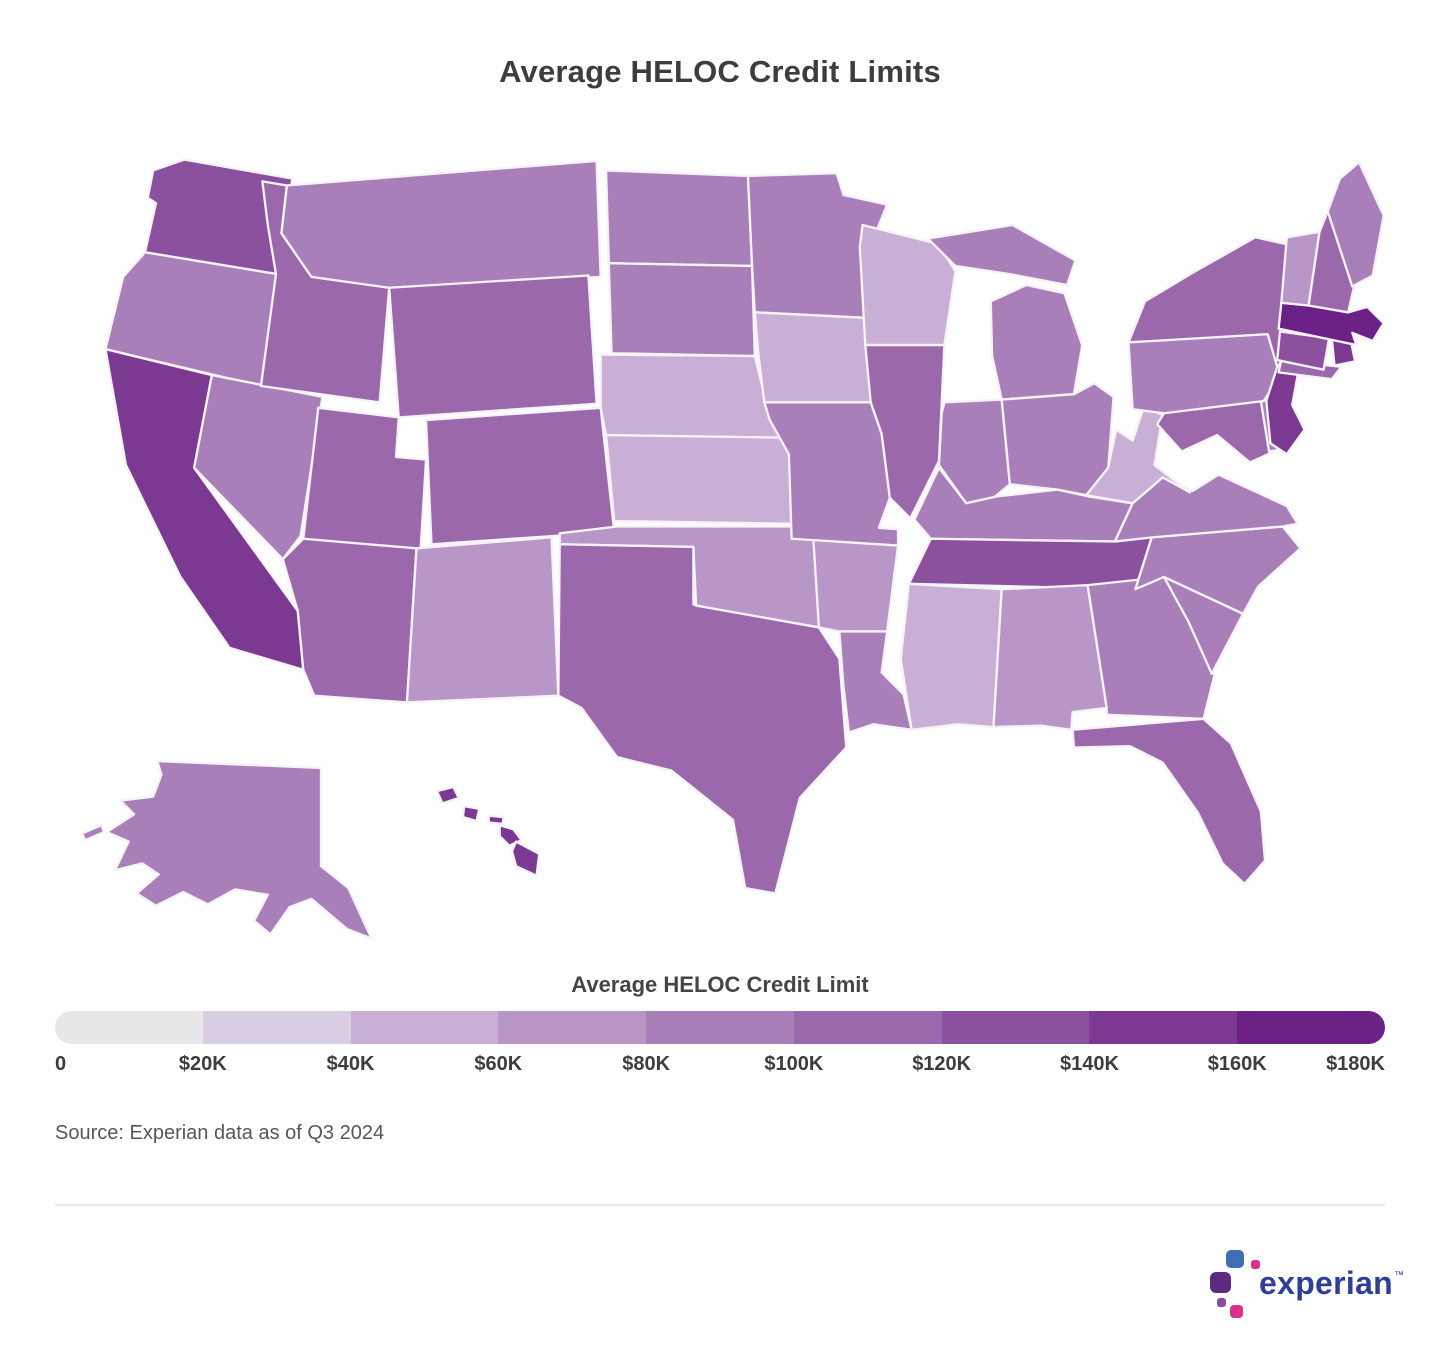 The height and width of the screenshot is (1357, 1440). What do you see at coordinates (498, 1064) in the screenshot?
I see `legend-tick-label: $60K` at bounding box center [498, 1064].